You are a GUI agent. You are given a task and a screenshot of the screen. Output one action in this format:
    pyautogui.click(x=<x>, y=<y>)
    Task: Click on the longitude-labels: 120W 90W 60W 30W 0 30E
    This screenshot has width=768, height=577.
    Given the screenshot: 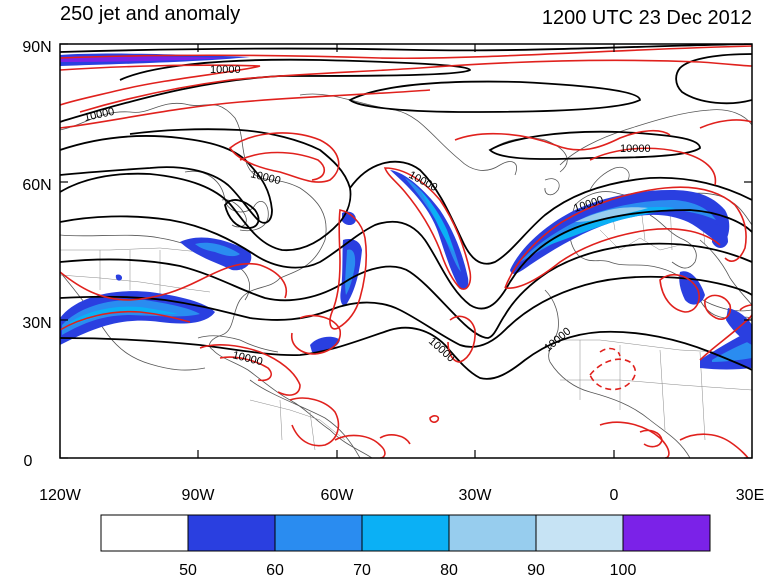 What is the action you would take?
    pyautogui.click(x=401, y=495)
    